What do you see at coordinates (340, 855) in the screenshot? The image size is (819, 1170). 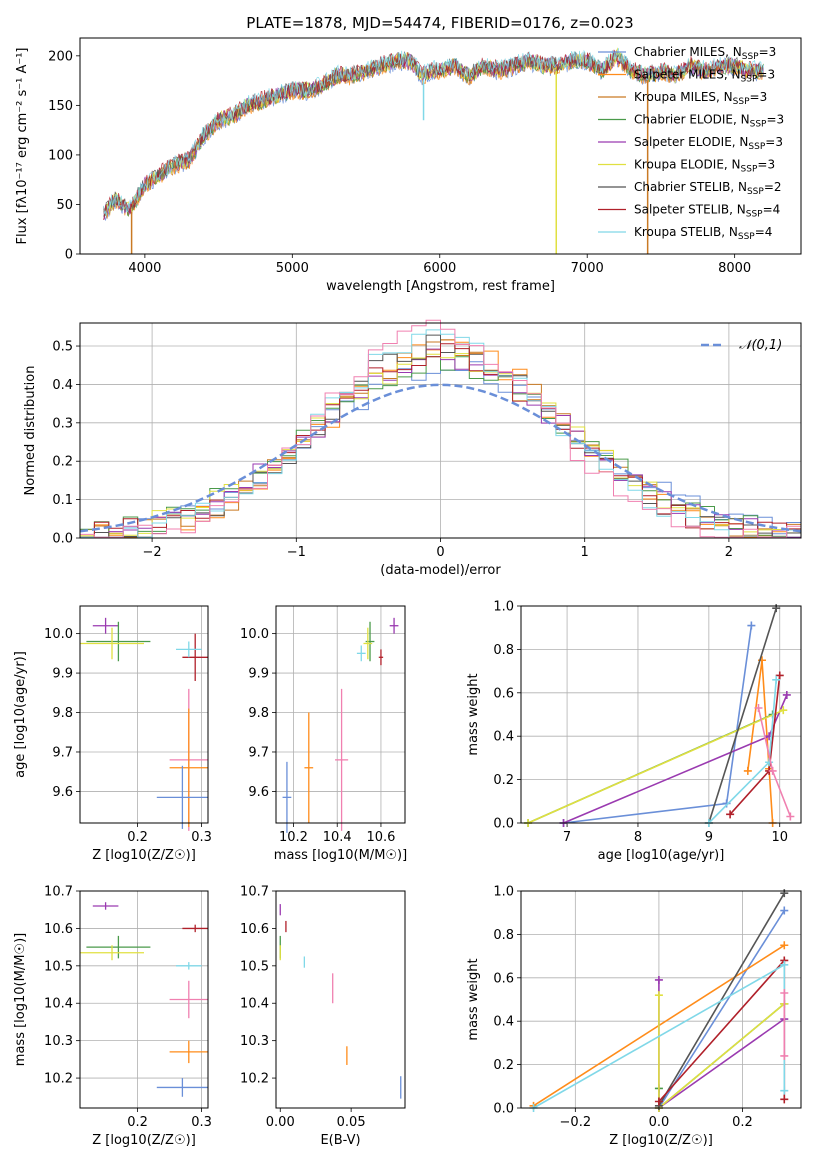 I see `x-axis-label: mass [log10(M/M☉)]` at bounding box center [340, 855].